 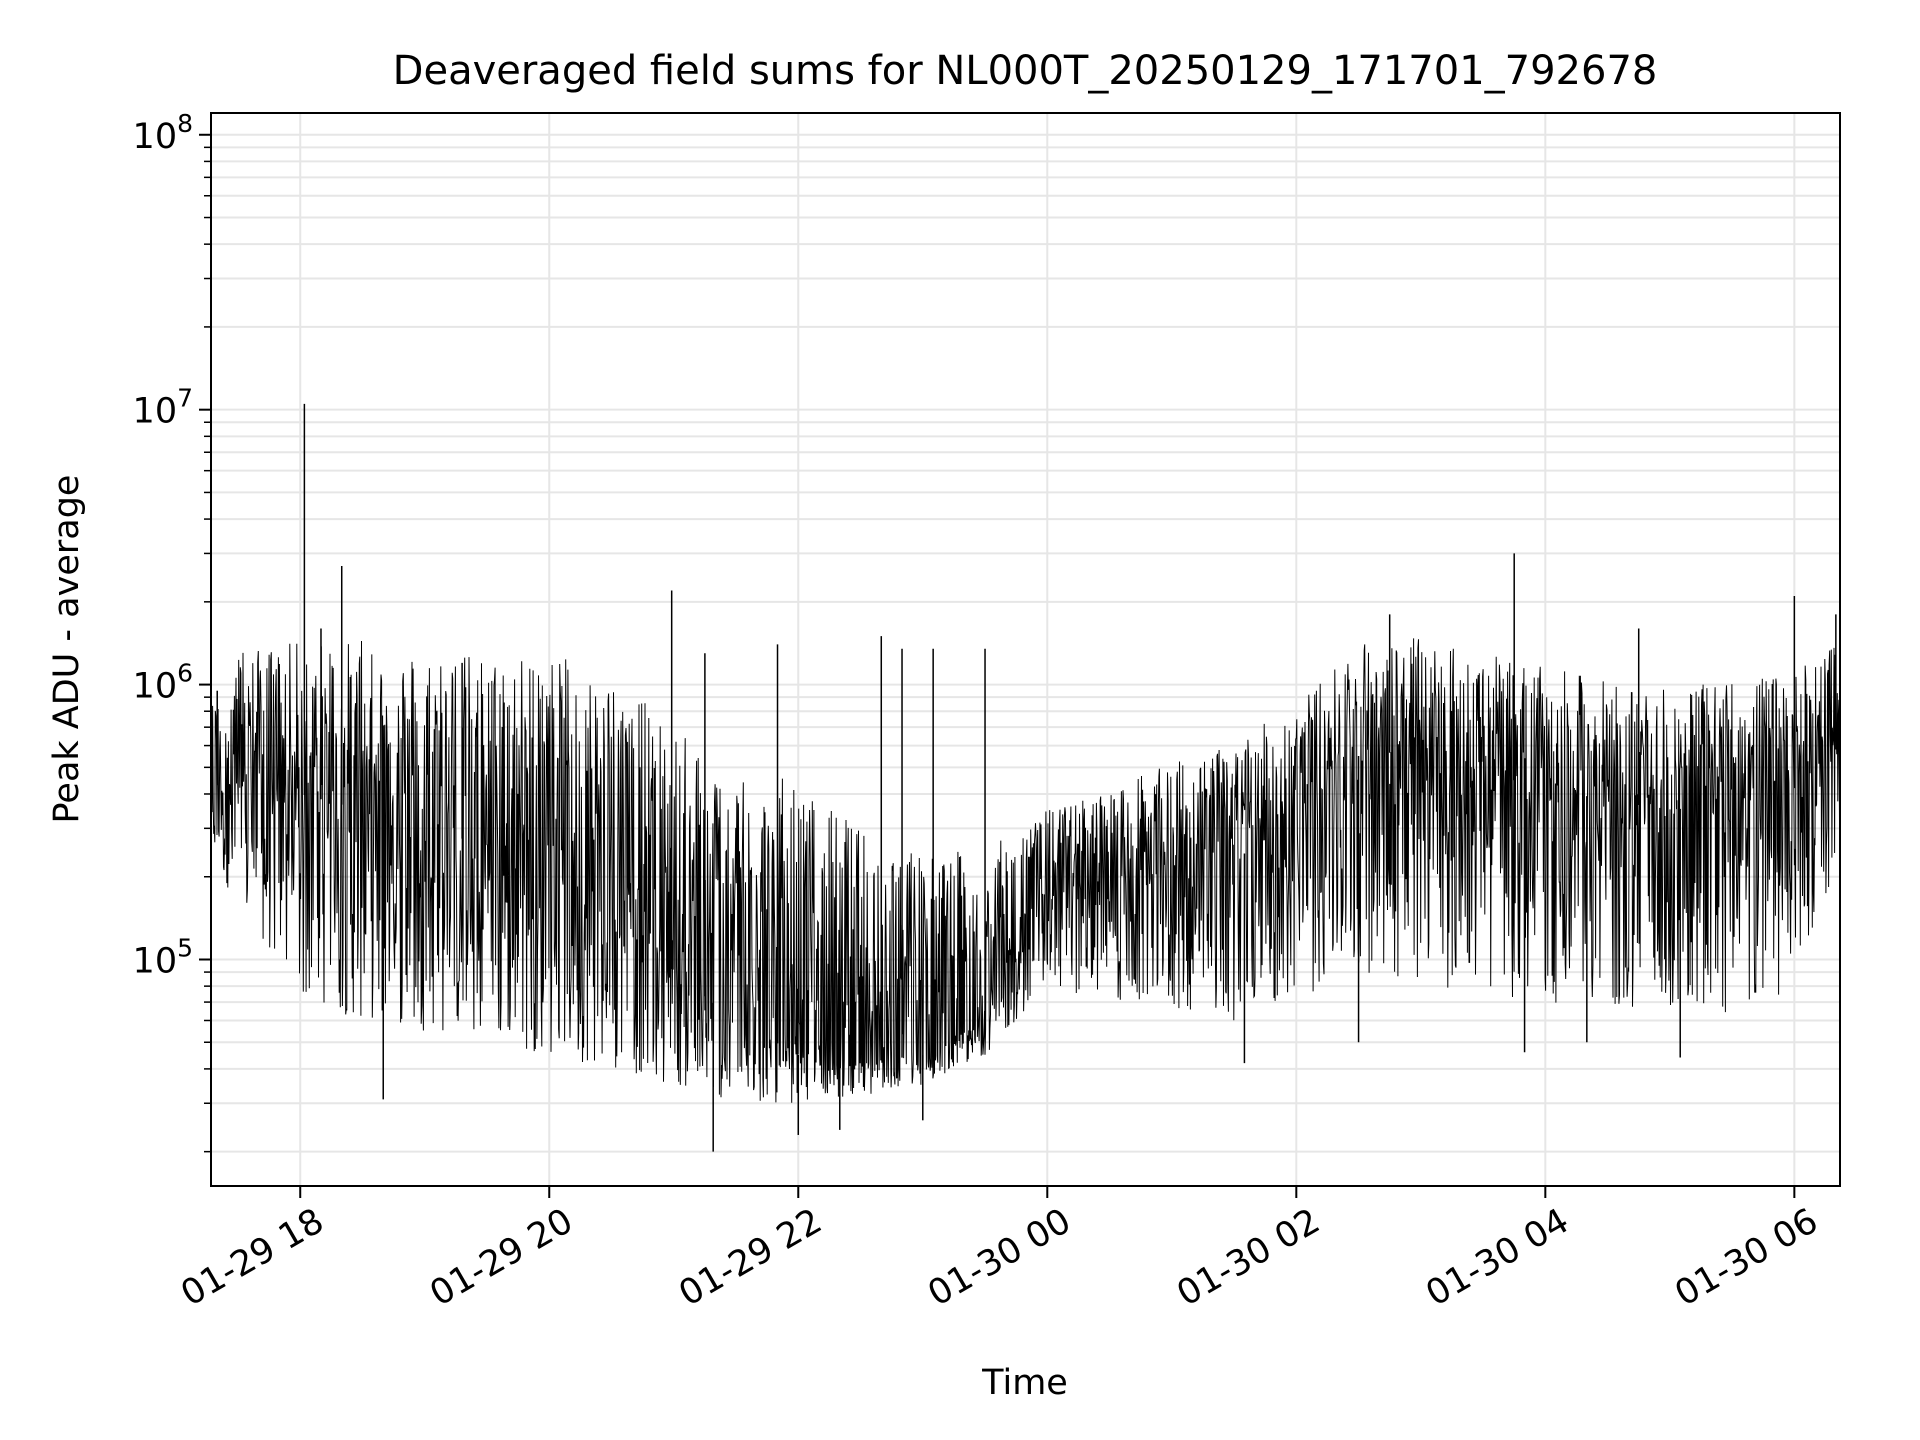 What do you see at coordinates (163, 957) in the screenshot?
I see `y-tick-label: 10⁵` at bounding box center [163, 957].